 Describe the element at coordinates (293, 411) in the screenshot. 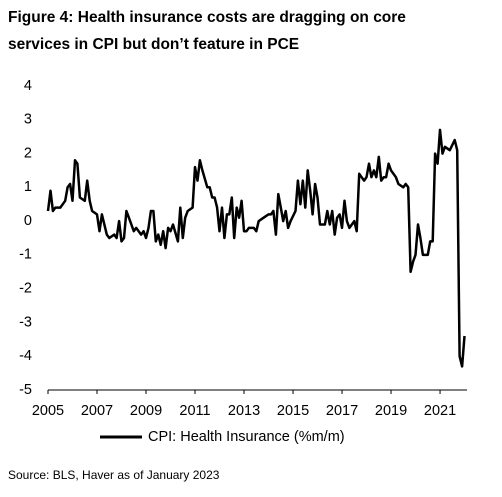

I see `x-tick-label: 2015` at that location.